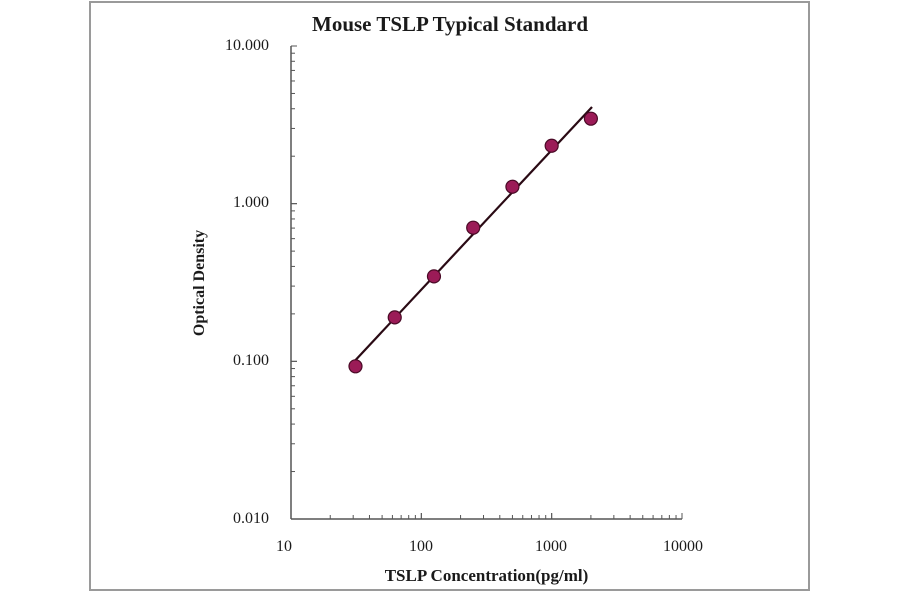  Describe the element at coordinates (683, 546) in the screenshot. I see `x-tick-label: 10000` at that location.